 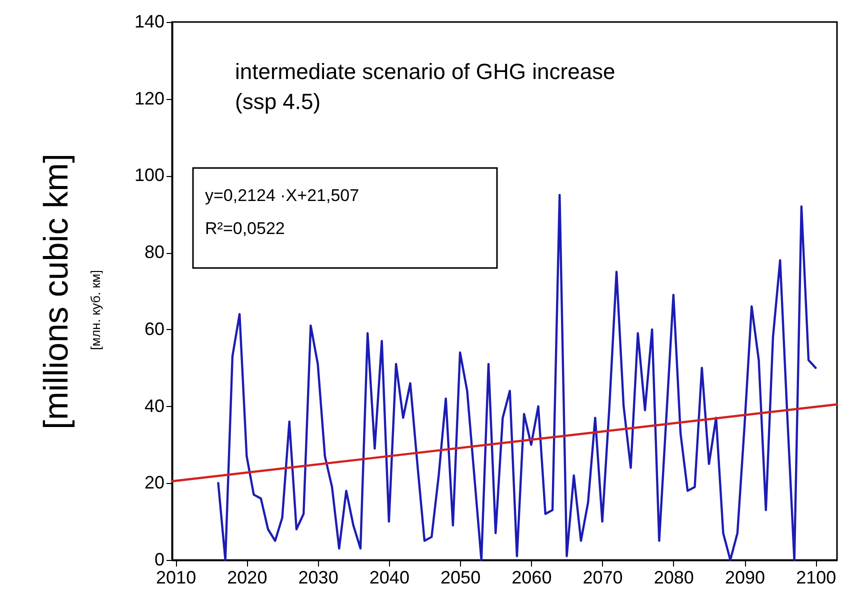 What do you see at coordinates (460, 578) in the screenshot?
I see `x-tick-label: 2050` at bounding box center [460, 578].